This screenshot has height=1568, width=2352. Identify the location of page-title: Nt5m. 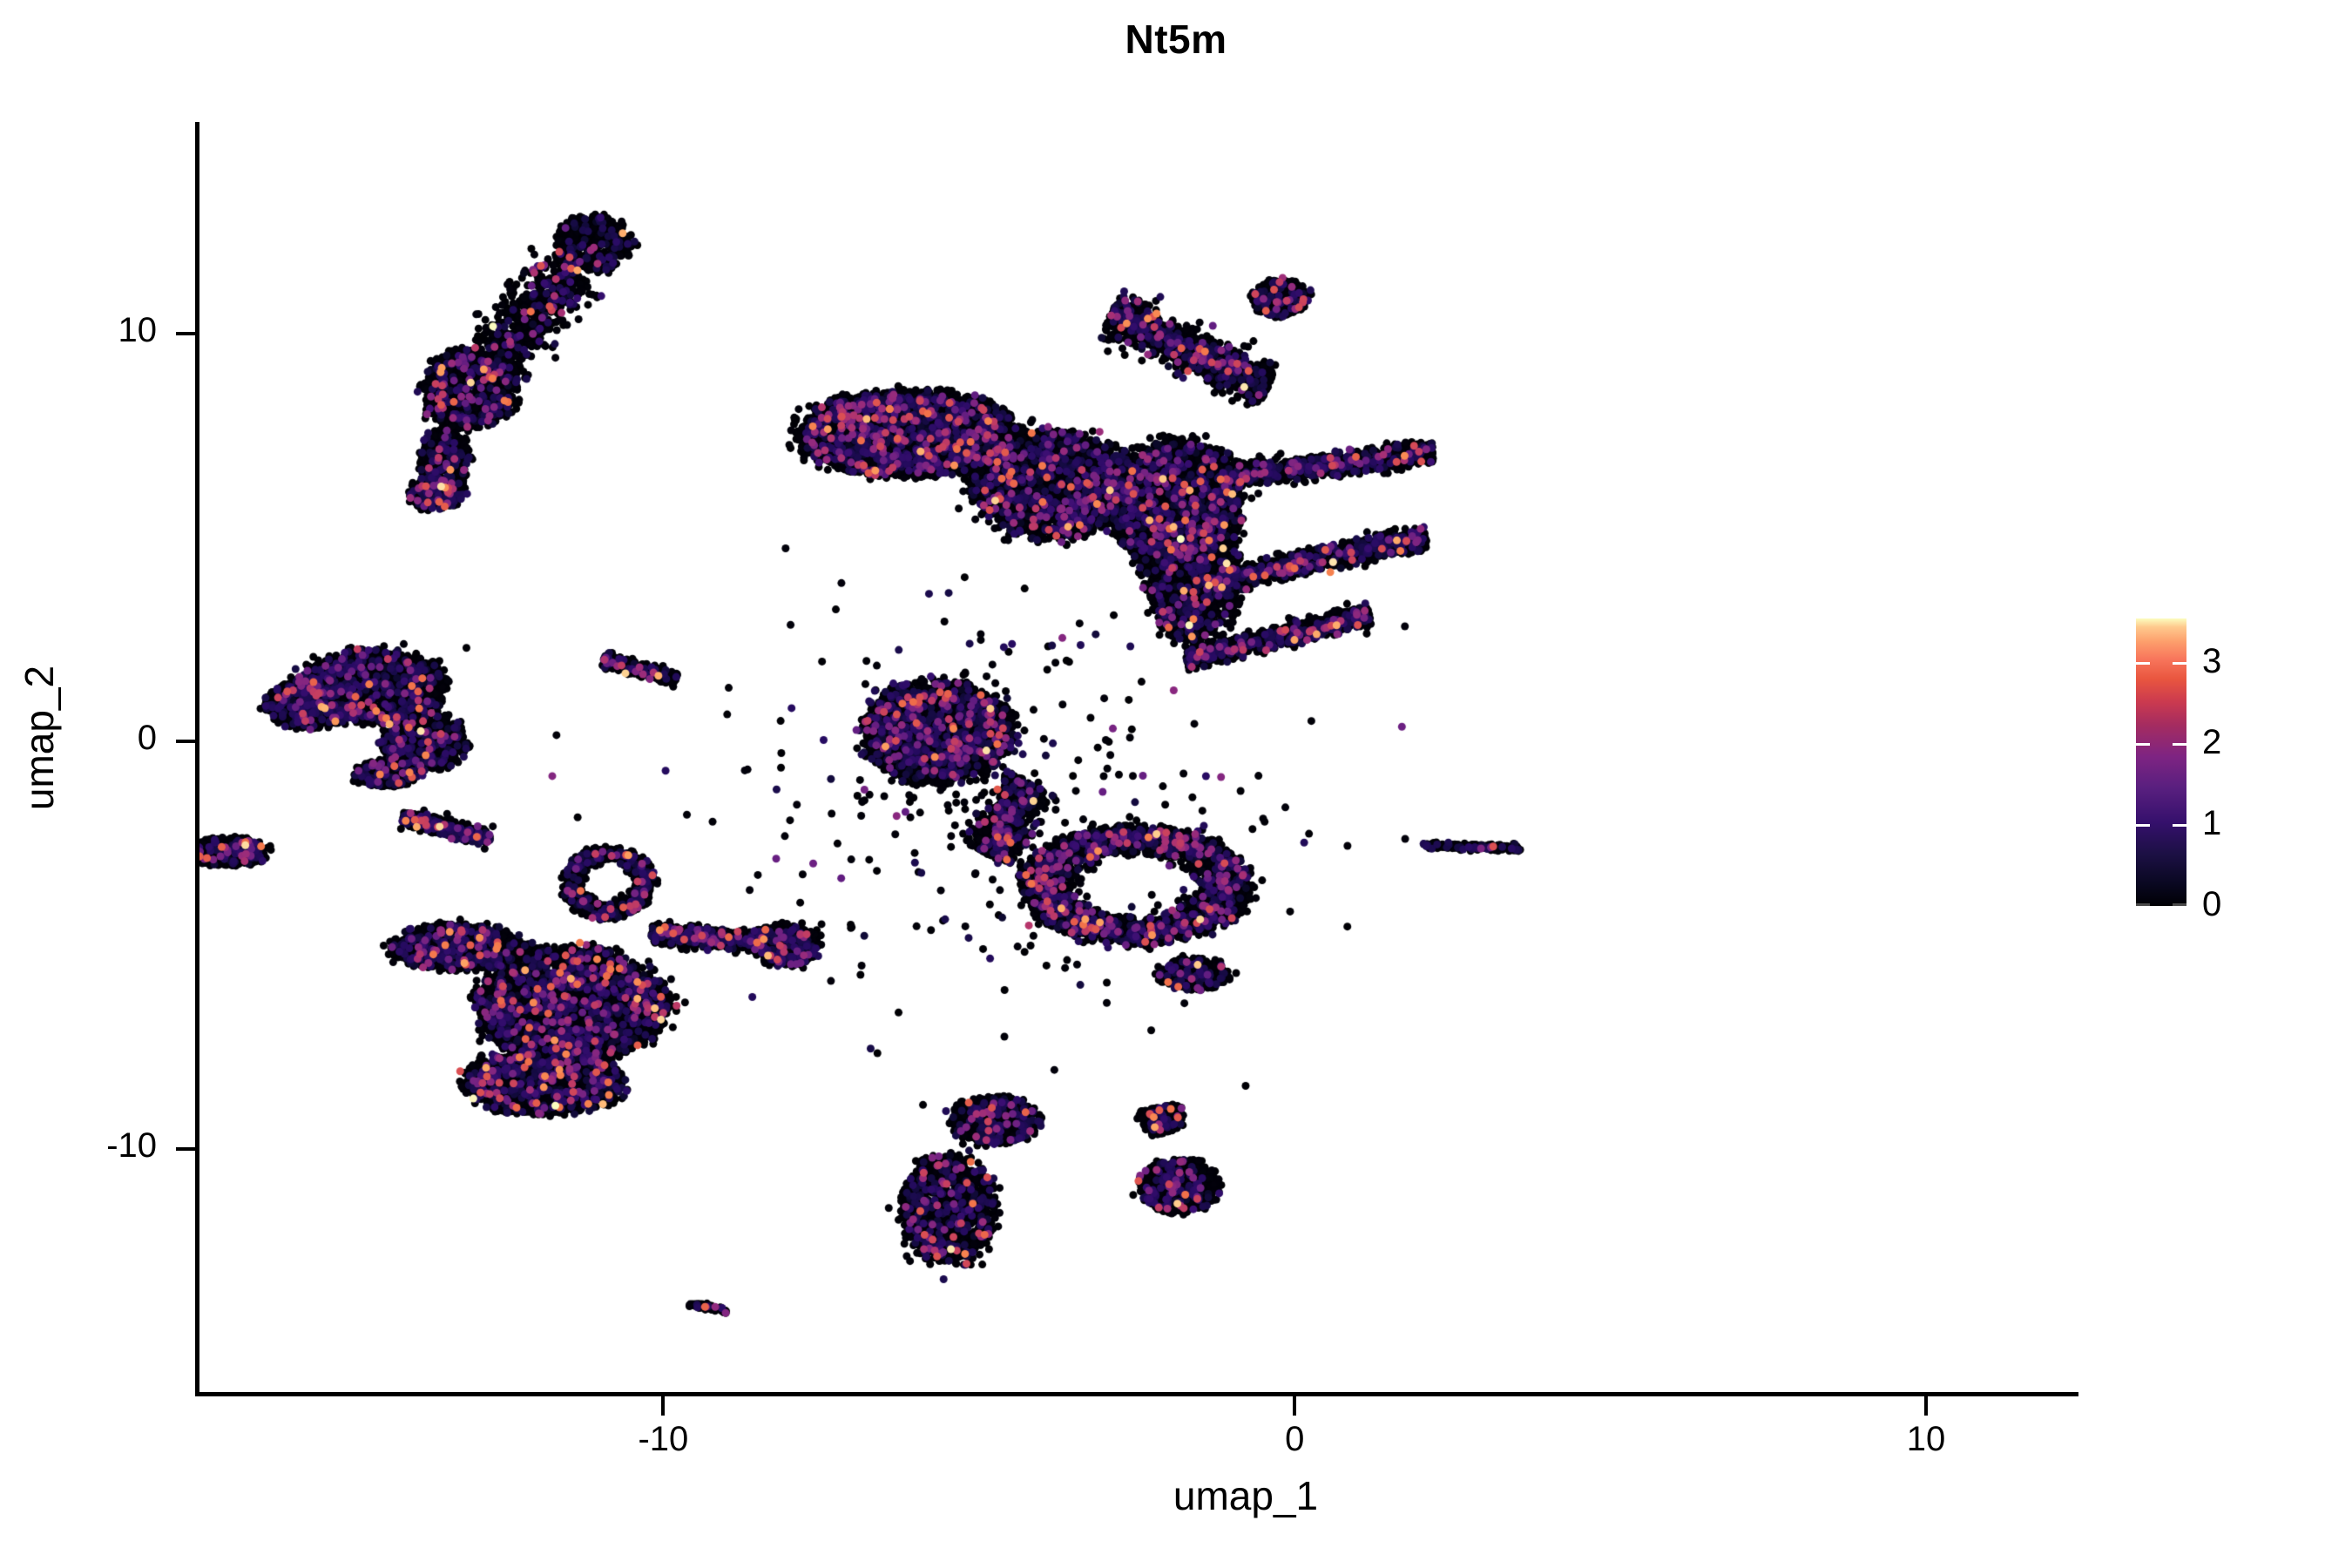
(1176, 40).